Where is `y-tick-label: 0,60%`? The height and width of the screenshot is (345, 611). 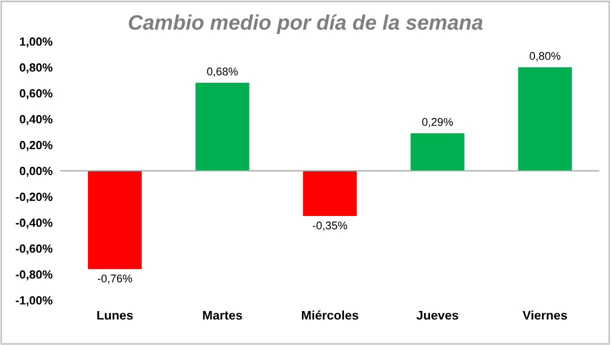 y-tick-label: 0,60% is located at coordinates (36, 94).